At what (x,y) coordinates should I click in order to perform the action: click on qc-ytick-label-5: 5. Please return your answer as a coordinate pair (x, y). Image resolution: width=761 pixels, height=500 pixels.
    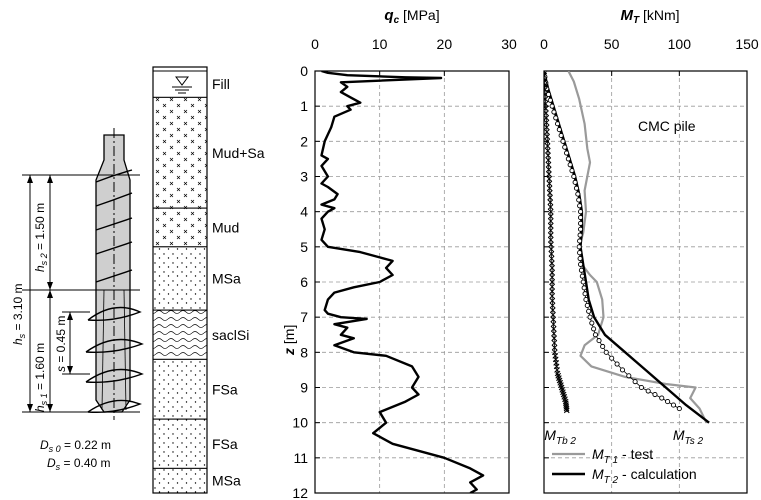
    Looking at the image, I should click on (304, 247).